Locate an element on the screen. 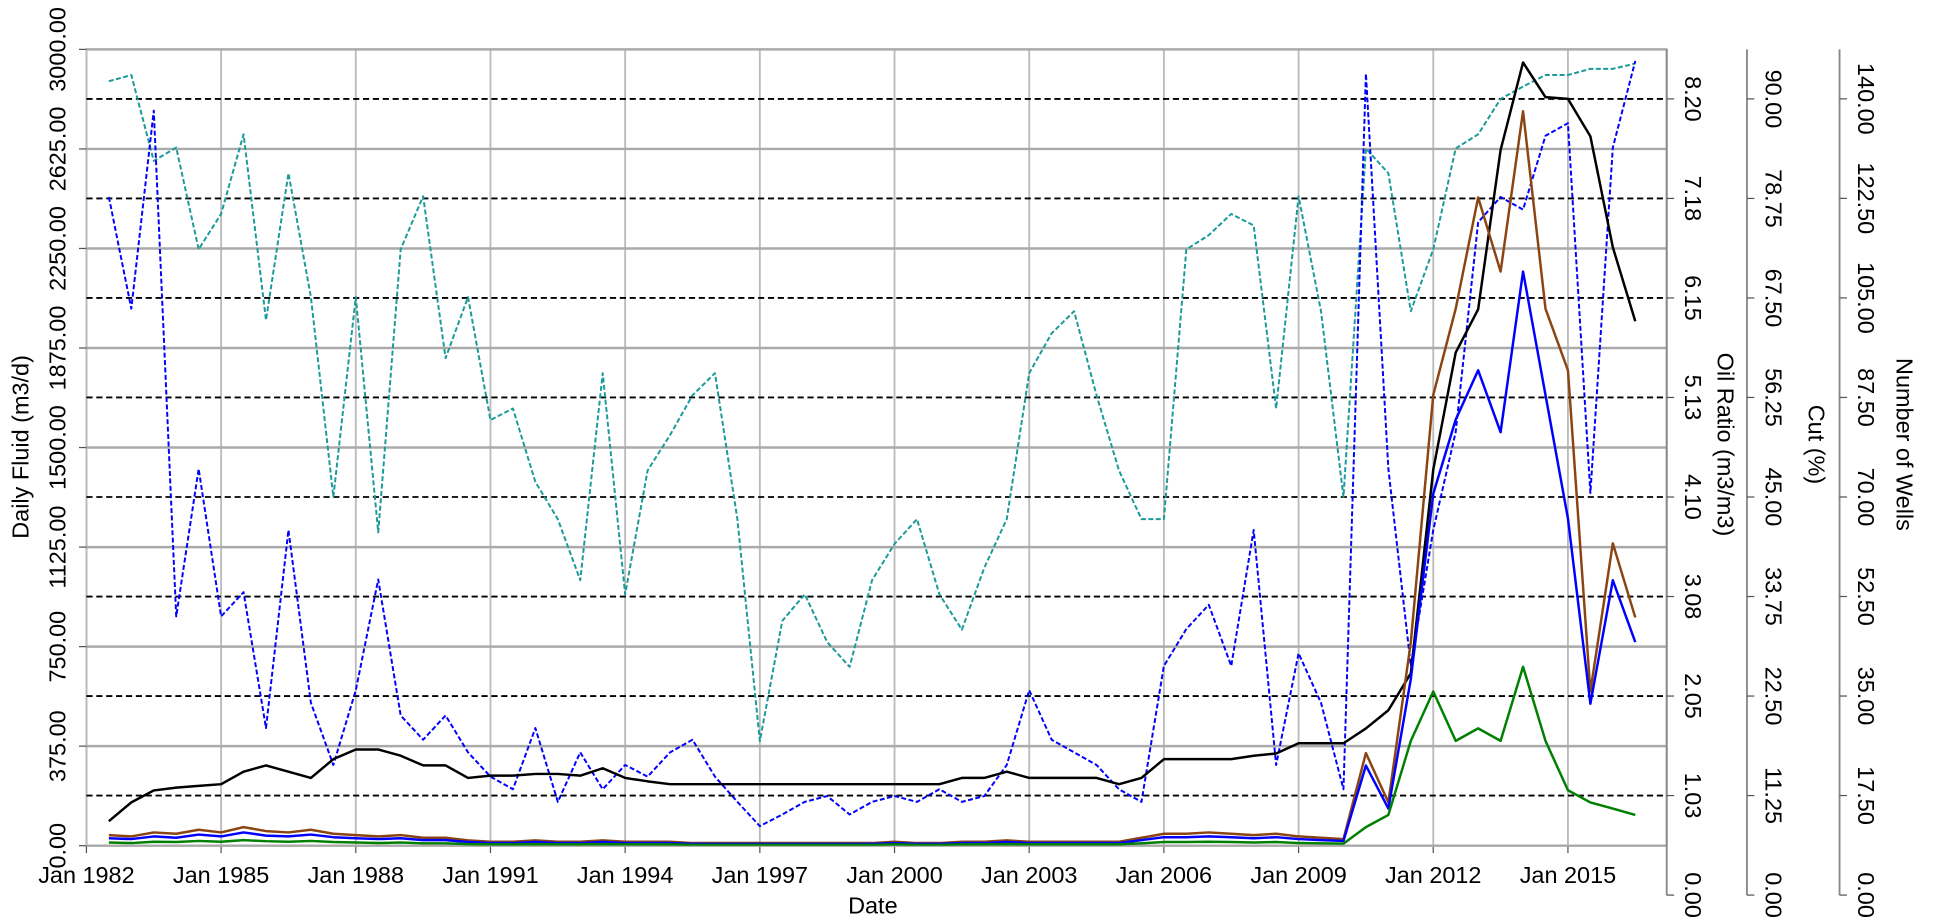 This screenshot has width=1936, height=920. x-tick-label: Jan 2000 is located at coordinates (894, 875).